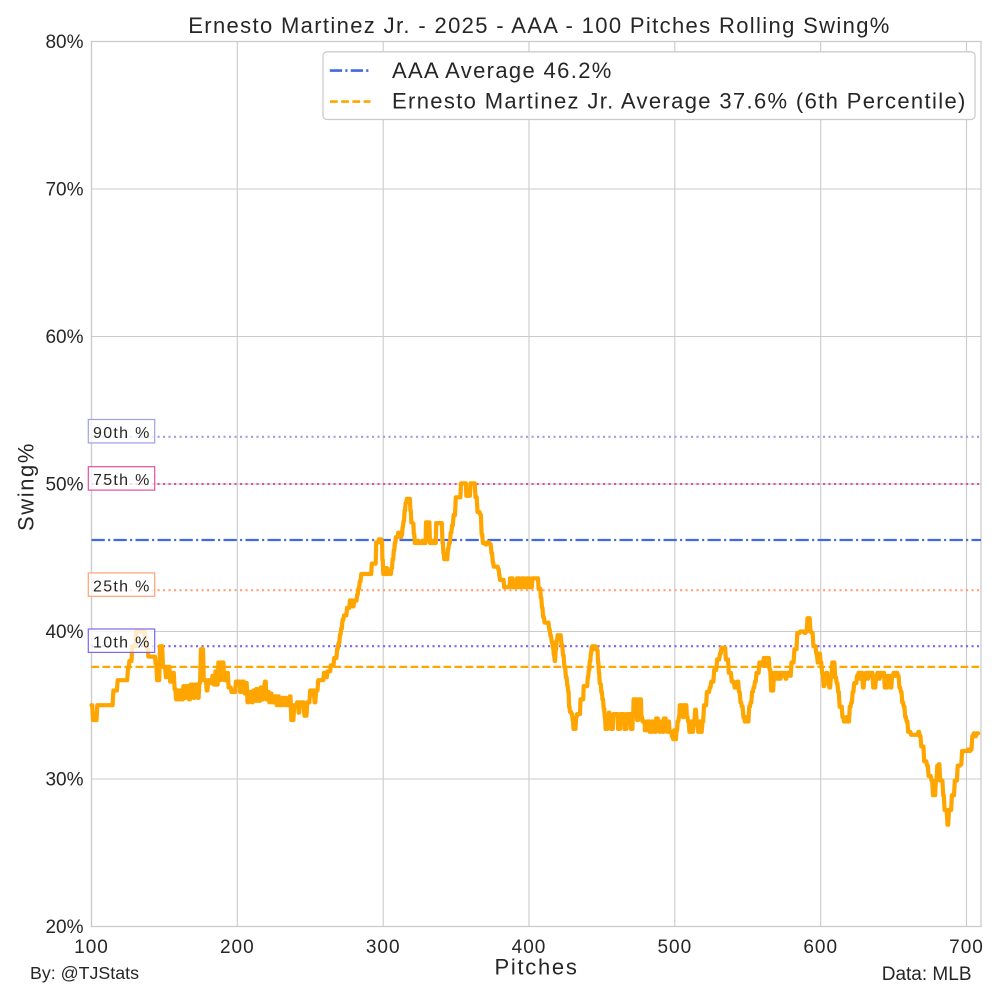 This screenshot has height=1000, width=1000. Describe the element at coordinates (927, 974) in the screenshot. I see `svg-text: Data: MLB` at that location.